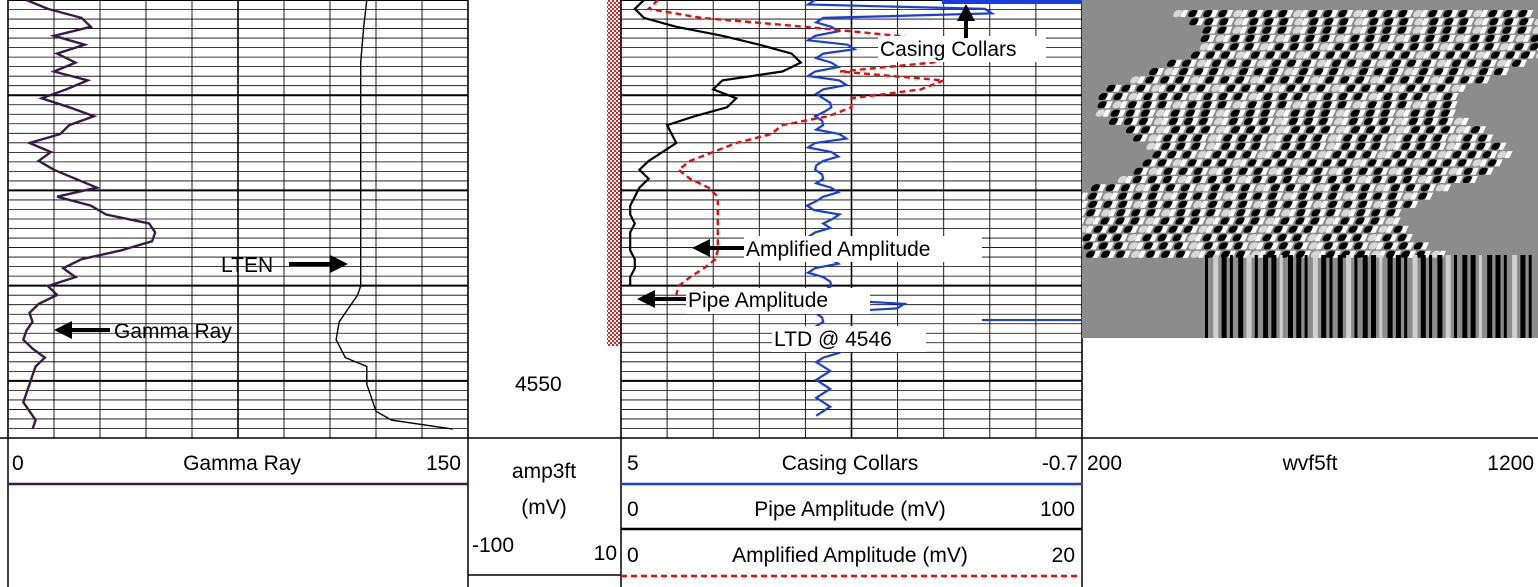  What do you see at coordinates (838, 249) in the screenshot?
I see `amplified-amplitude-label: Amplified Amplitude` at bounding box center [838, 249].